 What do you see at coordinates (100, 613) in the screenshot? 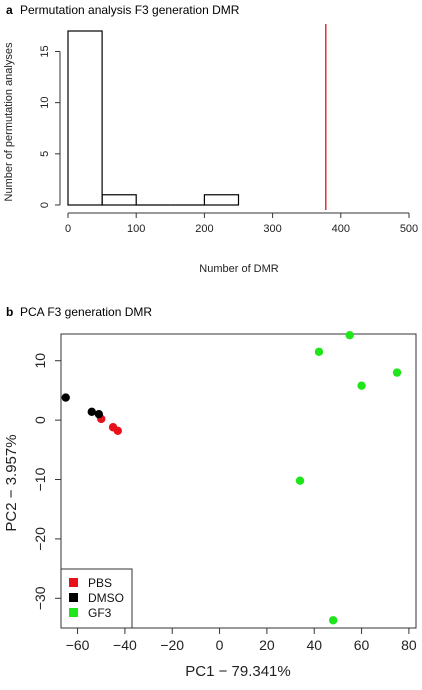
I see `legend-label-gf3: GF3` at bounding box center [100, 613].